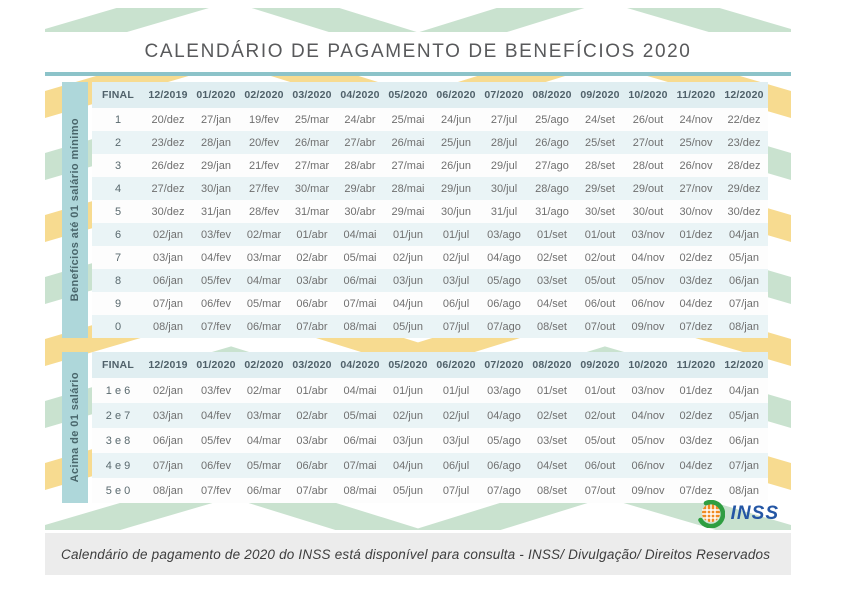  Describe the element at coordinates (168, 119) in the screenshot. I see `payment-date-cell: 20/dez` at that location.